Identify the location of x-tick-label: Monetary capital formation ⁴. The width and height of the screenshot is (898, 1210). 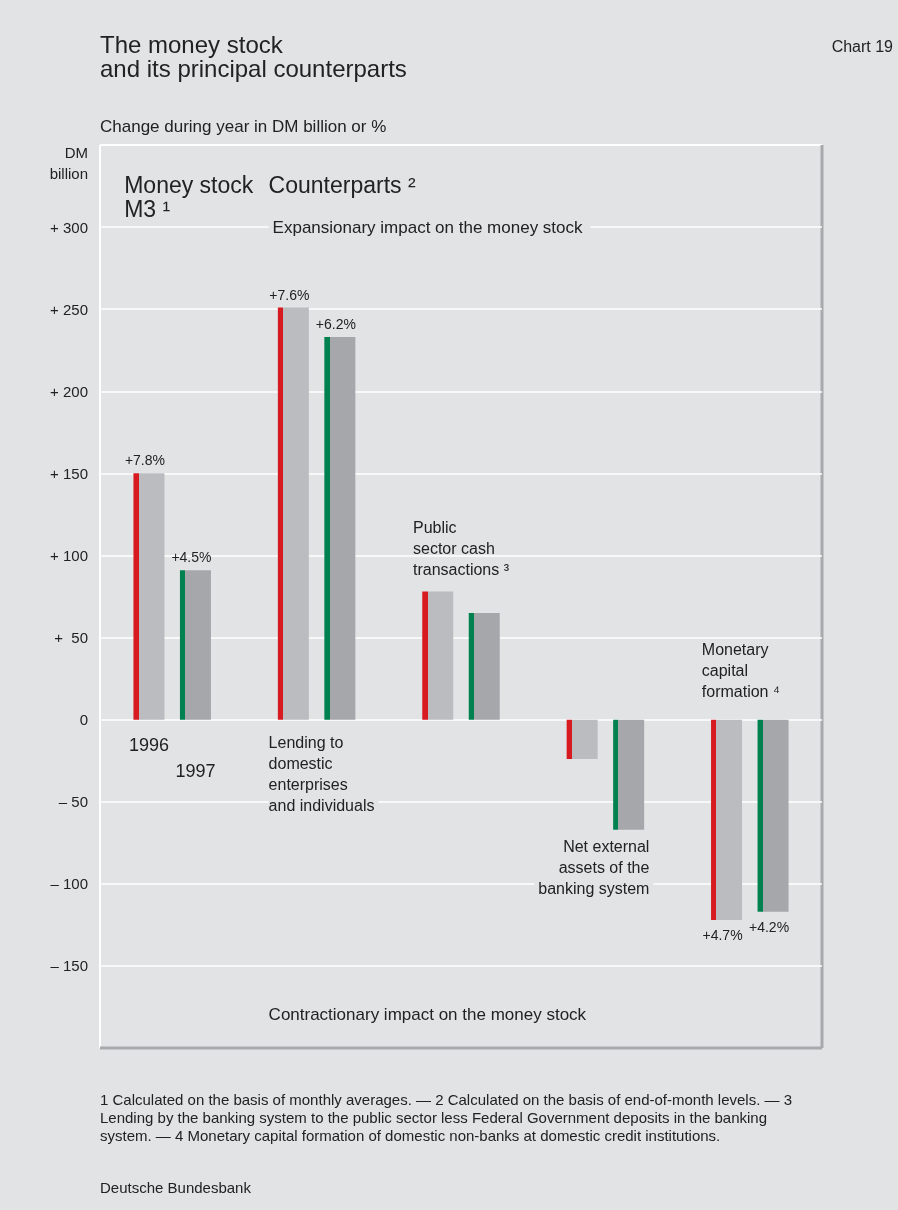
(740, 670).